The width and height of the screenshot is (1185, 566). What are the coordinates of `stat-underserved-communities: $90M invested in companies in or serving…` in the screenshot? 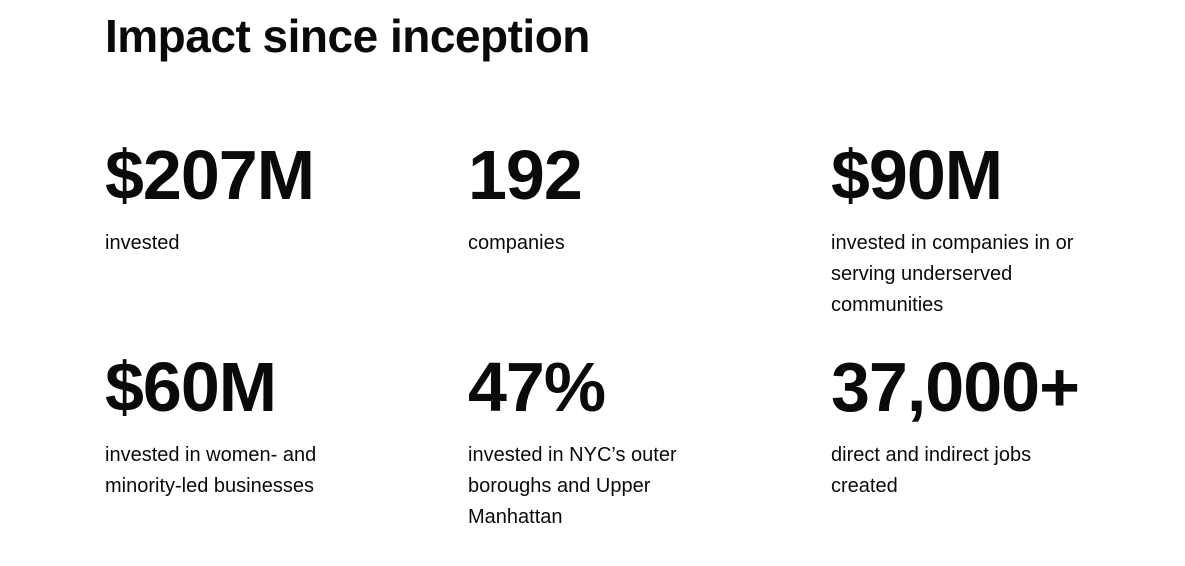 It's located at (1005, 242).